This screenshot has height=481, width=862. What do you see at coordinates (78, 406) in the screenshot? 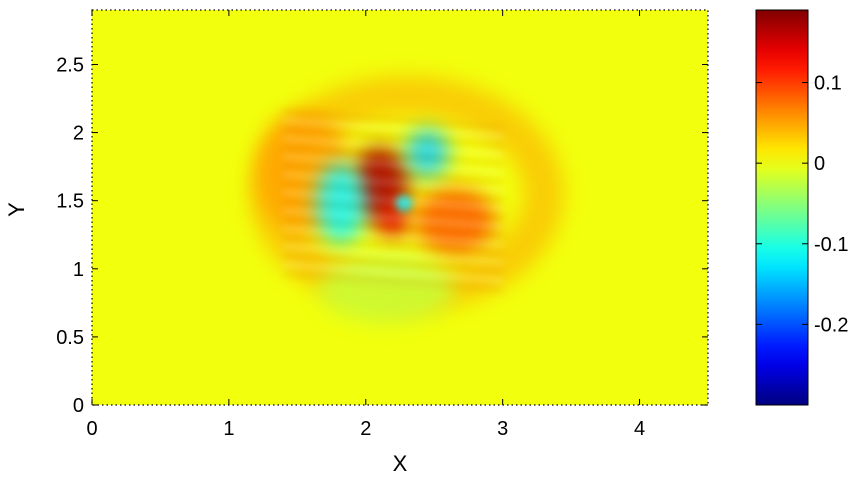
I see `y-tick-label: 0` at bounding box center [78, 406].